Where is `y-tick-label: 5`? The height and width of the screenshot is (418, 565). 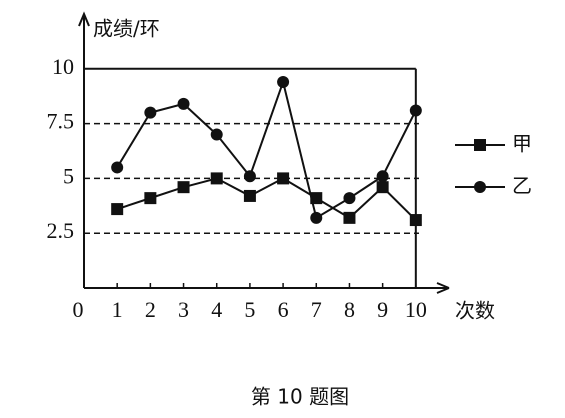
y-tick-label: 5 is located at coordinates (68, 175).